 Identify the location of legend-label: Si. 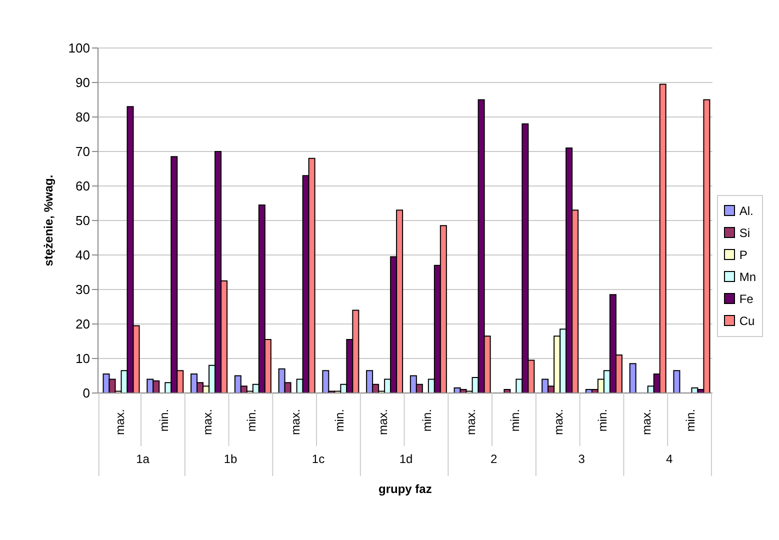
(744, 233).